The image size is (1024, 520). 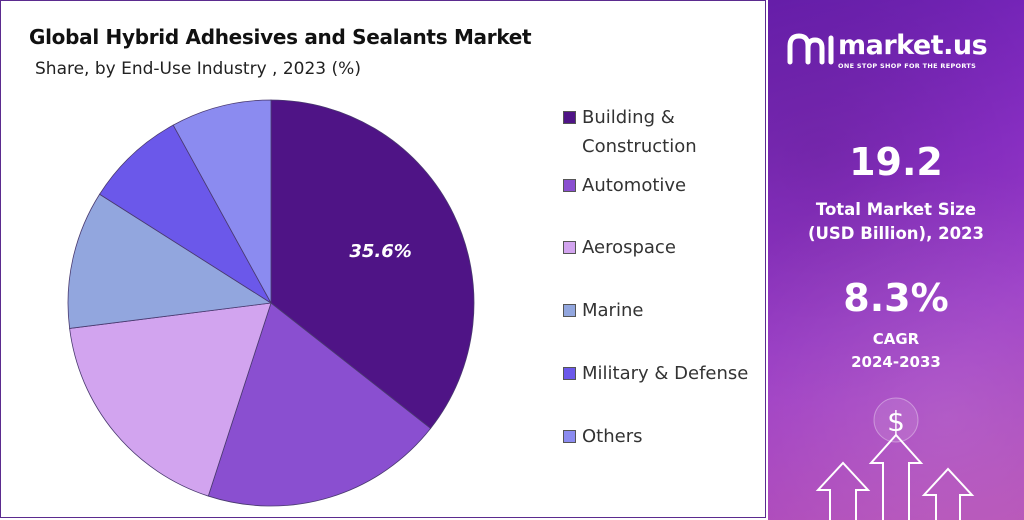 What do you see at coordinates (907, 66) in the screenshot?
I see `brand-tagline: ONE STOP SHOP FOR THE REPORTS` at bounding box center [907, 66].